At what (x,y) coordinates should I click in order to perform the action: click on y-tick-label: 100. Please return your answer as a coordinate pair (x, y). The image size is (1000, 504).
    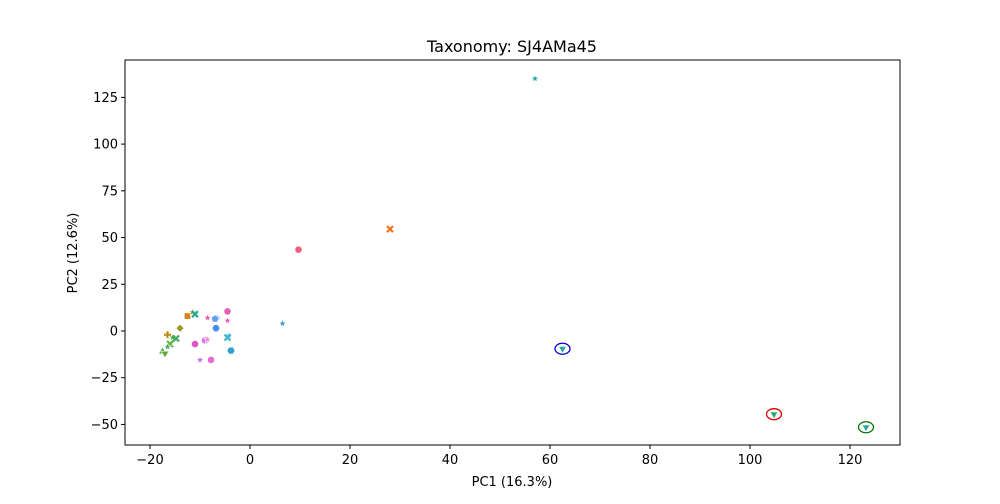
    Looking at the image, I should click on (105, 145).